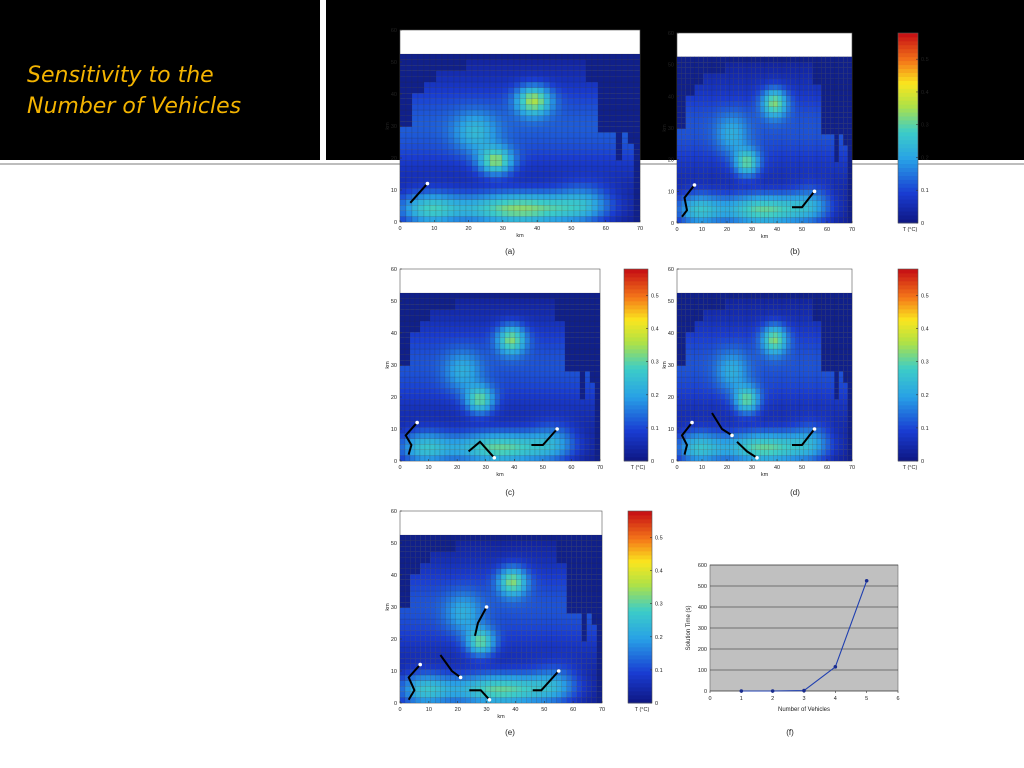  What do you see at coordinates (752, 230) in the screenshot?
I see `x-tick-label: 30` at bounding box center [752, 230].